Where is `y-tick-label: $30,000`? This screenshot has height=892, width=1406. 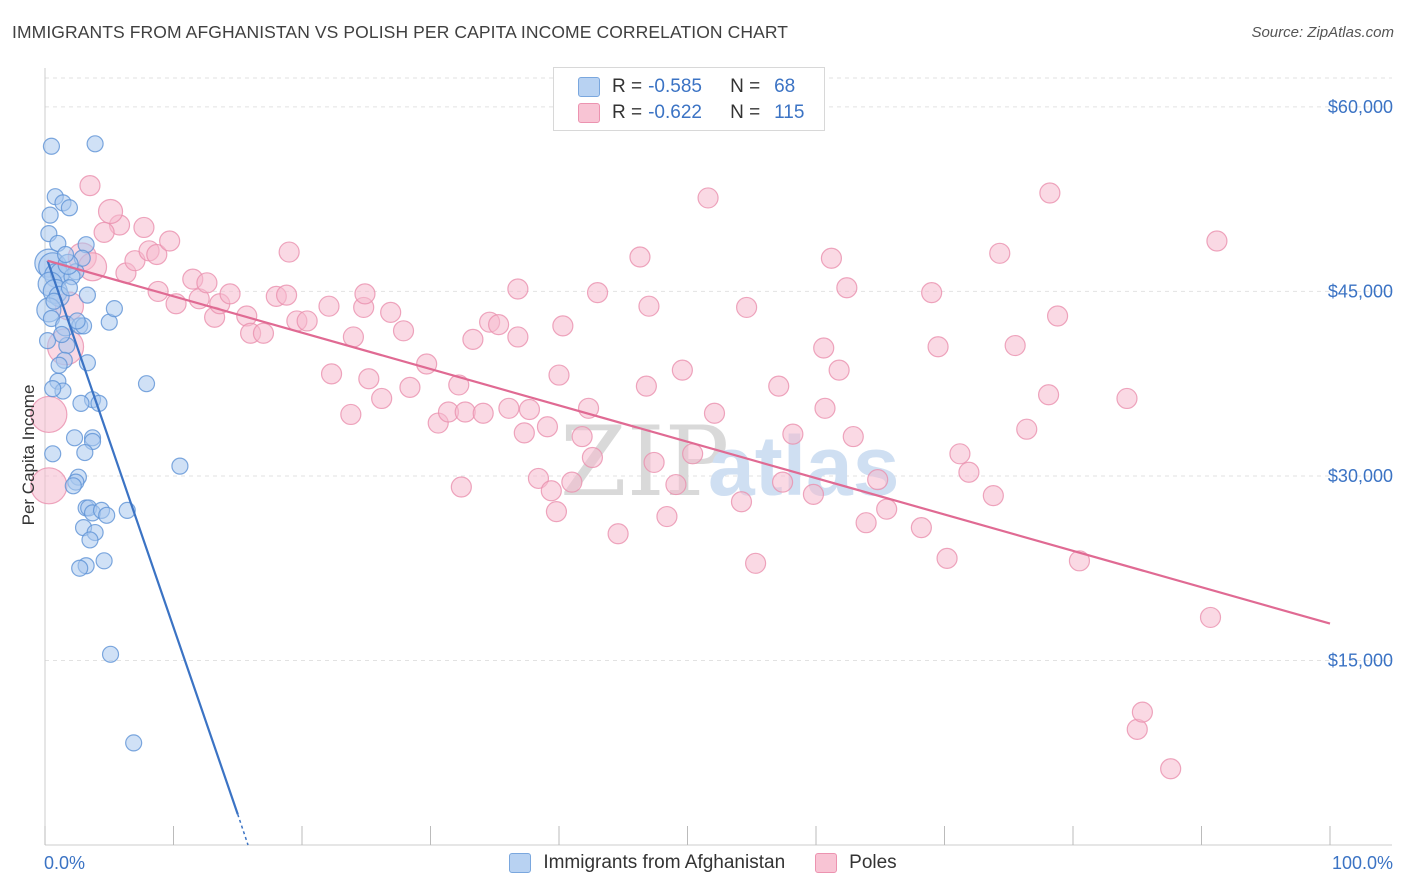
y-tick-label: $30,000 is located at coordinates (1360, 476).